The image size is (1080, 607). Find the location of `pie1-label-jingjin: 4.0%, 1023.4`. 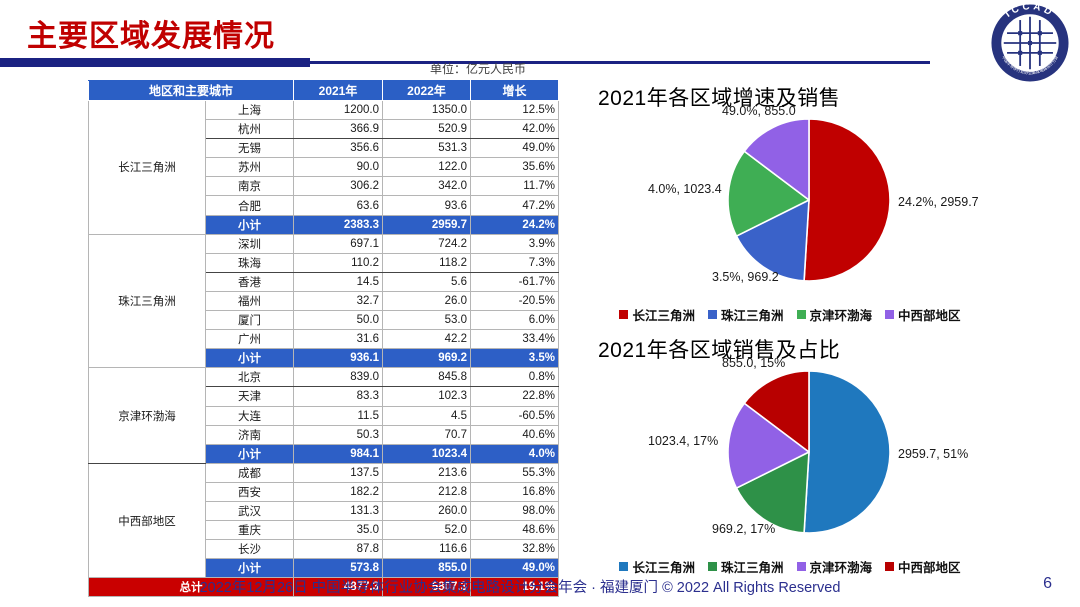

pie1-label-jingjin: 4.0%, 1023.4 is located at coordinates (685, 189).